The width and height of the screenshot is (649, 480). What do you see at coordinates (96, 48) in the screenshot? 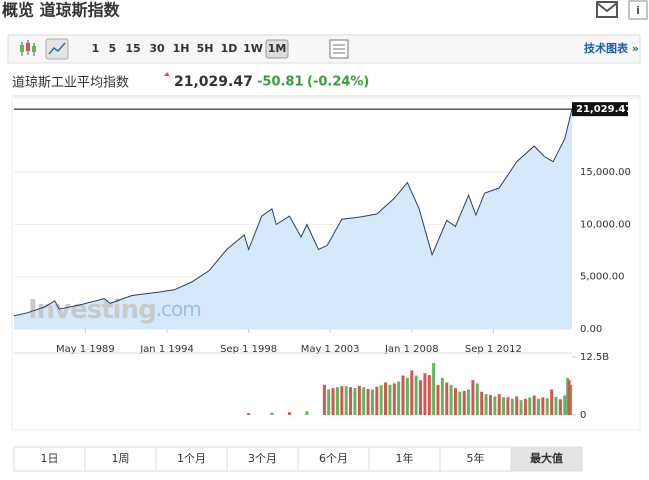
I see `interval-button: 1` at bounding box center [96, 48].